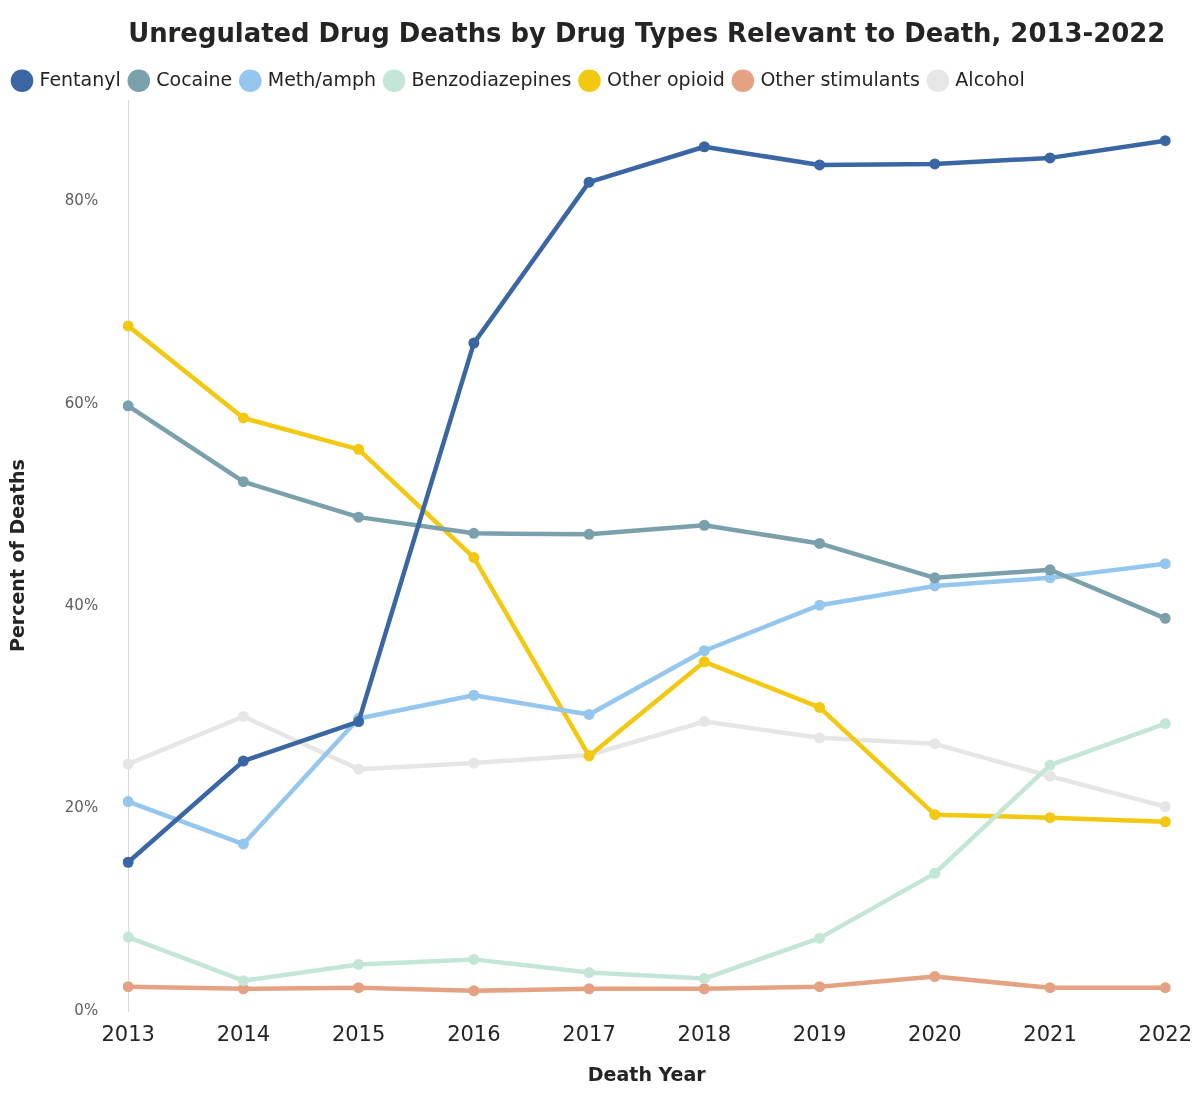 Image resolution: width=1204 pixels, height=1101 pixels. I want to click on y-tick-label: 0%, so click(86, 1009).